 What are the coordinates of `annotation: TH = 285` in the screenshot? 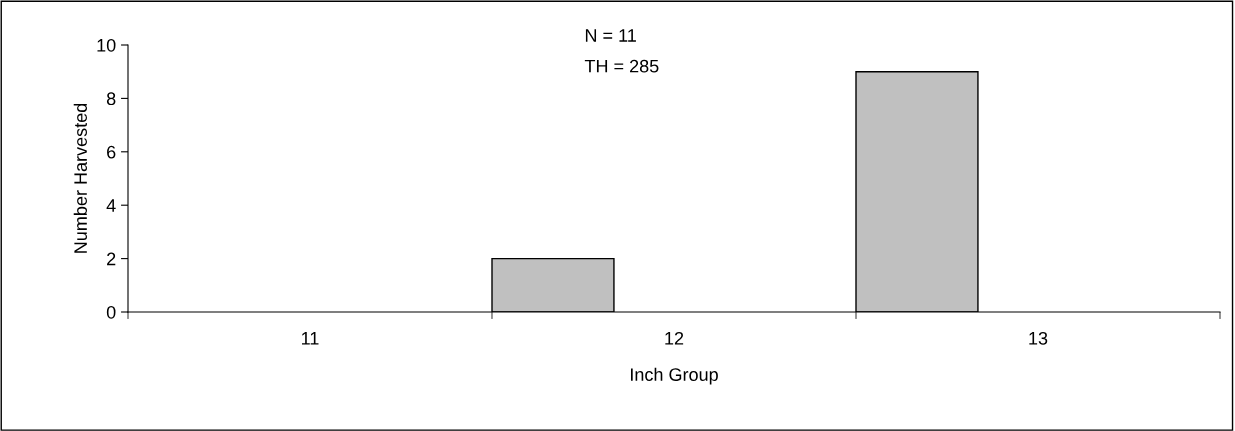 It's located at (621, 66).